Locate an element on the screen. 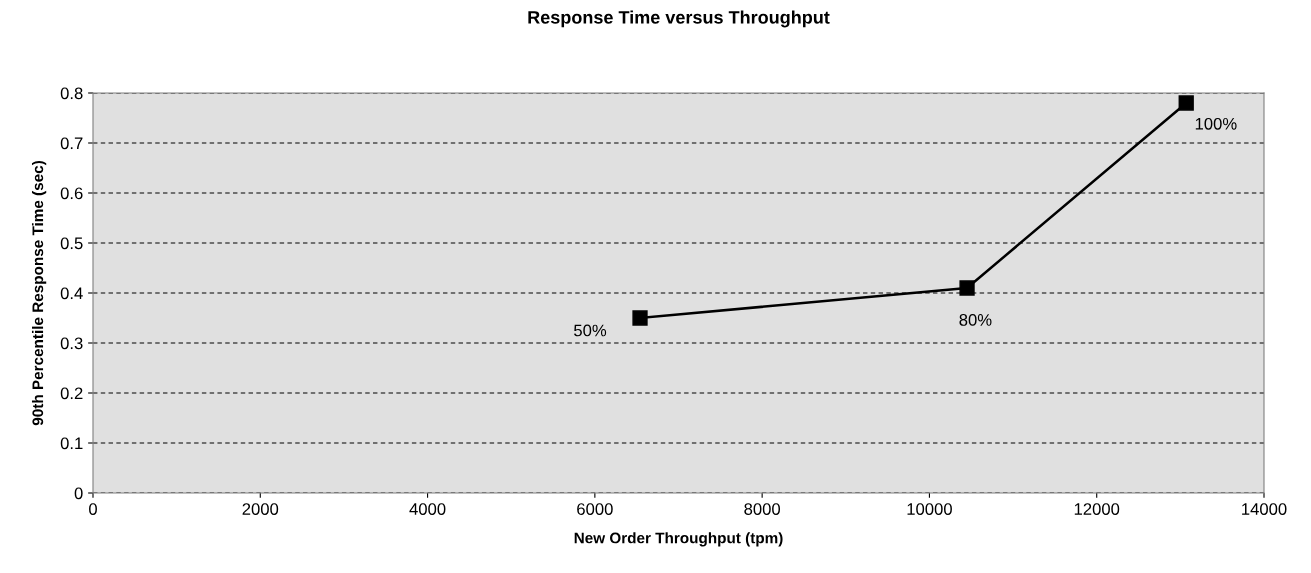 Image resolution: width=1311 pixels, height=573 pixels. annotation: 80% is located at coordinates (975, 320).